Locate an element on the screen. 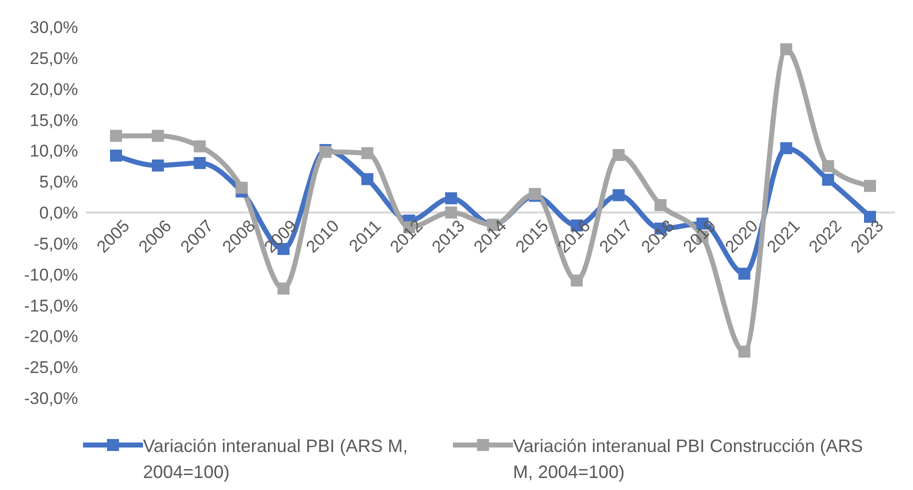 This screenshot has width=913, height=490. y-tick-label: 10,0% is located at coordinates (54, 151).